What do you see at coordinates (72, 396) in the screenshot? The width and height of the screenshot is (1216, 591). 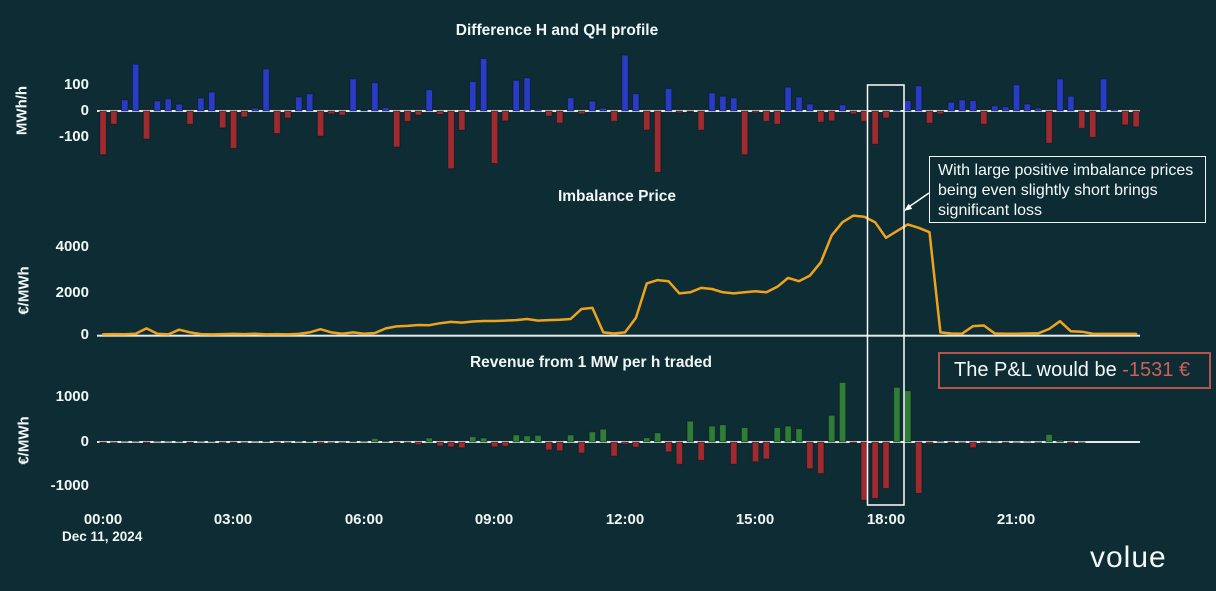 I see `revenue-ytick-1000: 1000` at bounding box center [72, 396].